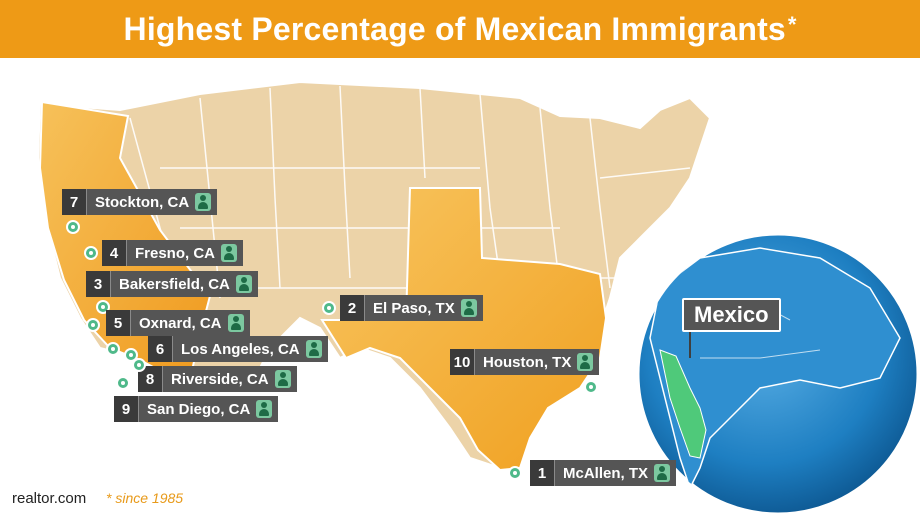  What do you see at coordinates (175, 253) in the screenshot?
I see `city-name-text: Fresno, CA` at bounding box center [175, 253].